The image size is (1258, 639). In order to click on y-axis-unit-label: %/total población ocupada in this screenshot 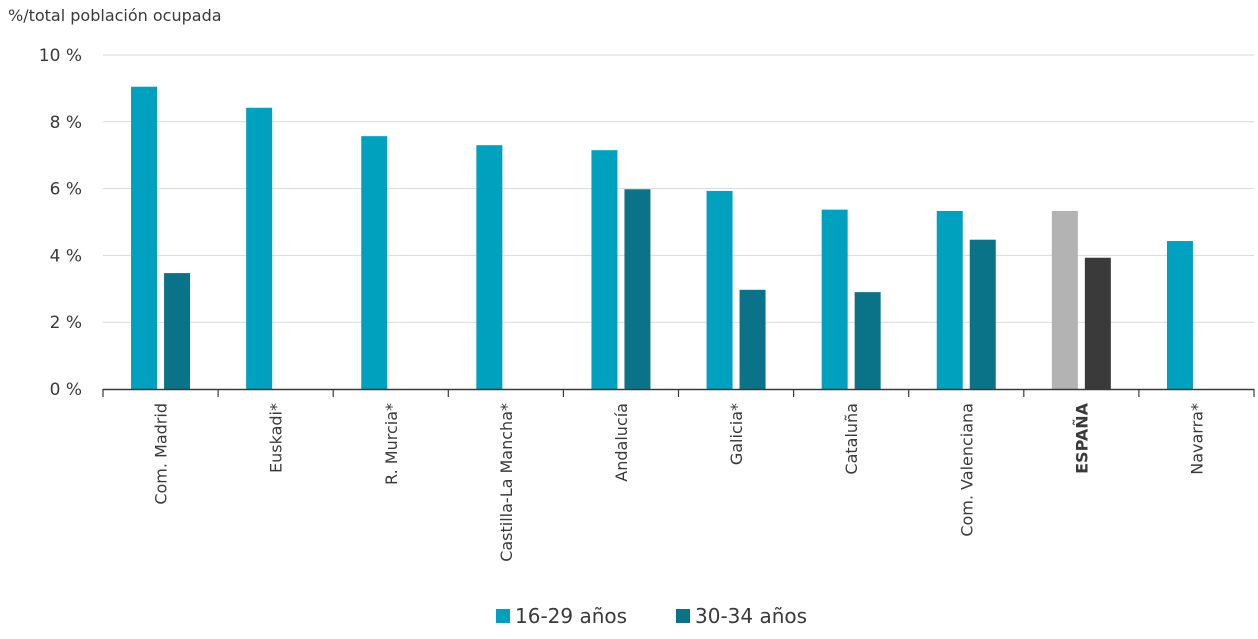, I will do `click(115, 15)`.